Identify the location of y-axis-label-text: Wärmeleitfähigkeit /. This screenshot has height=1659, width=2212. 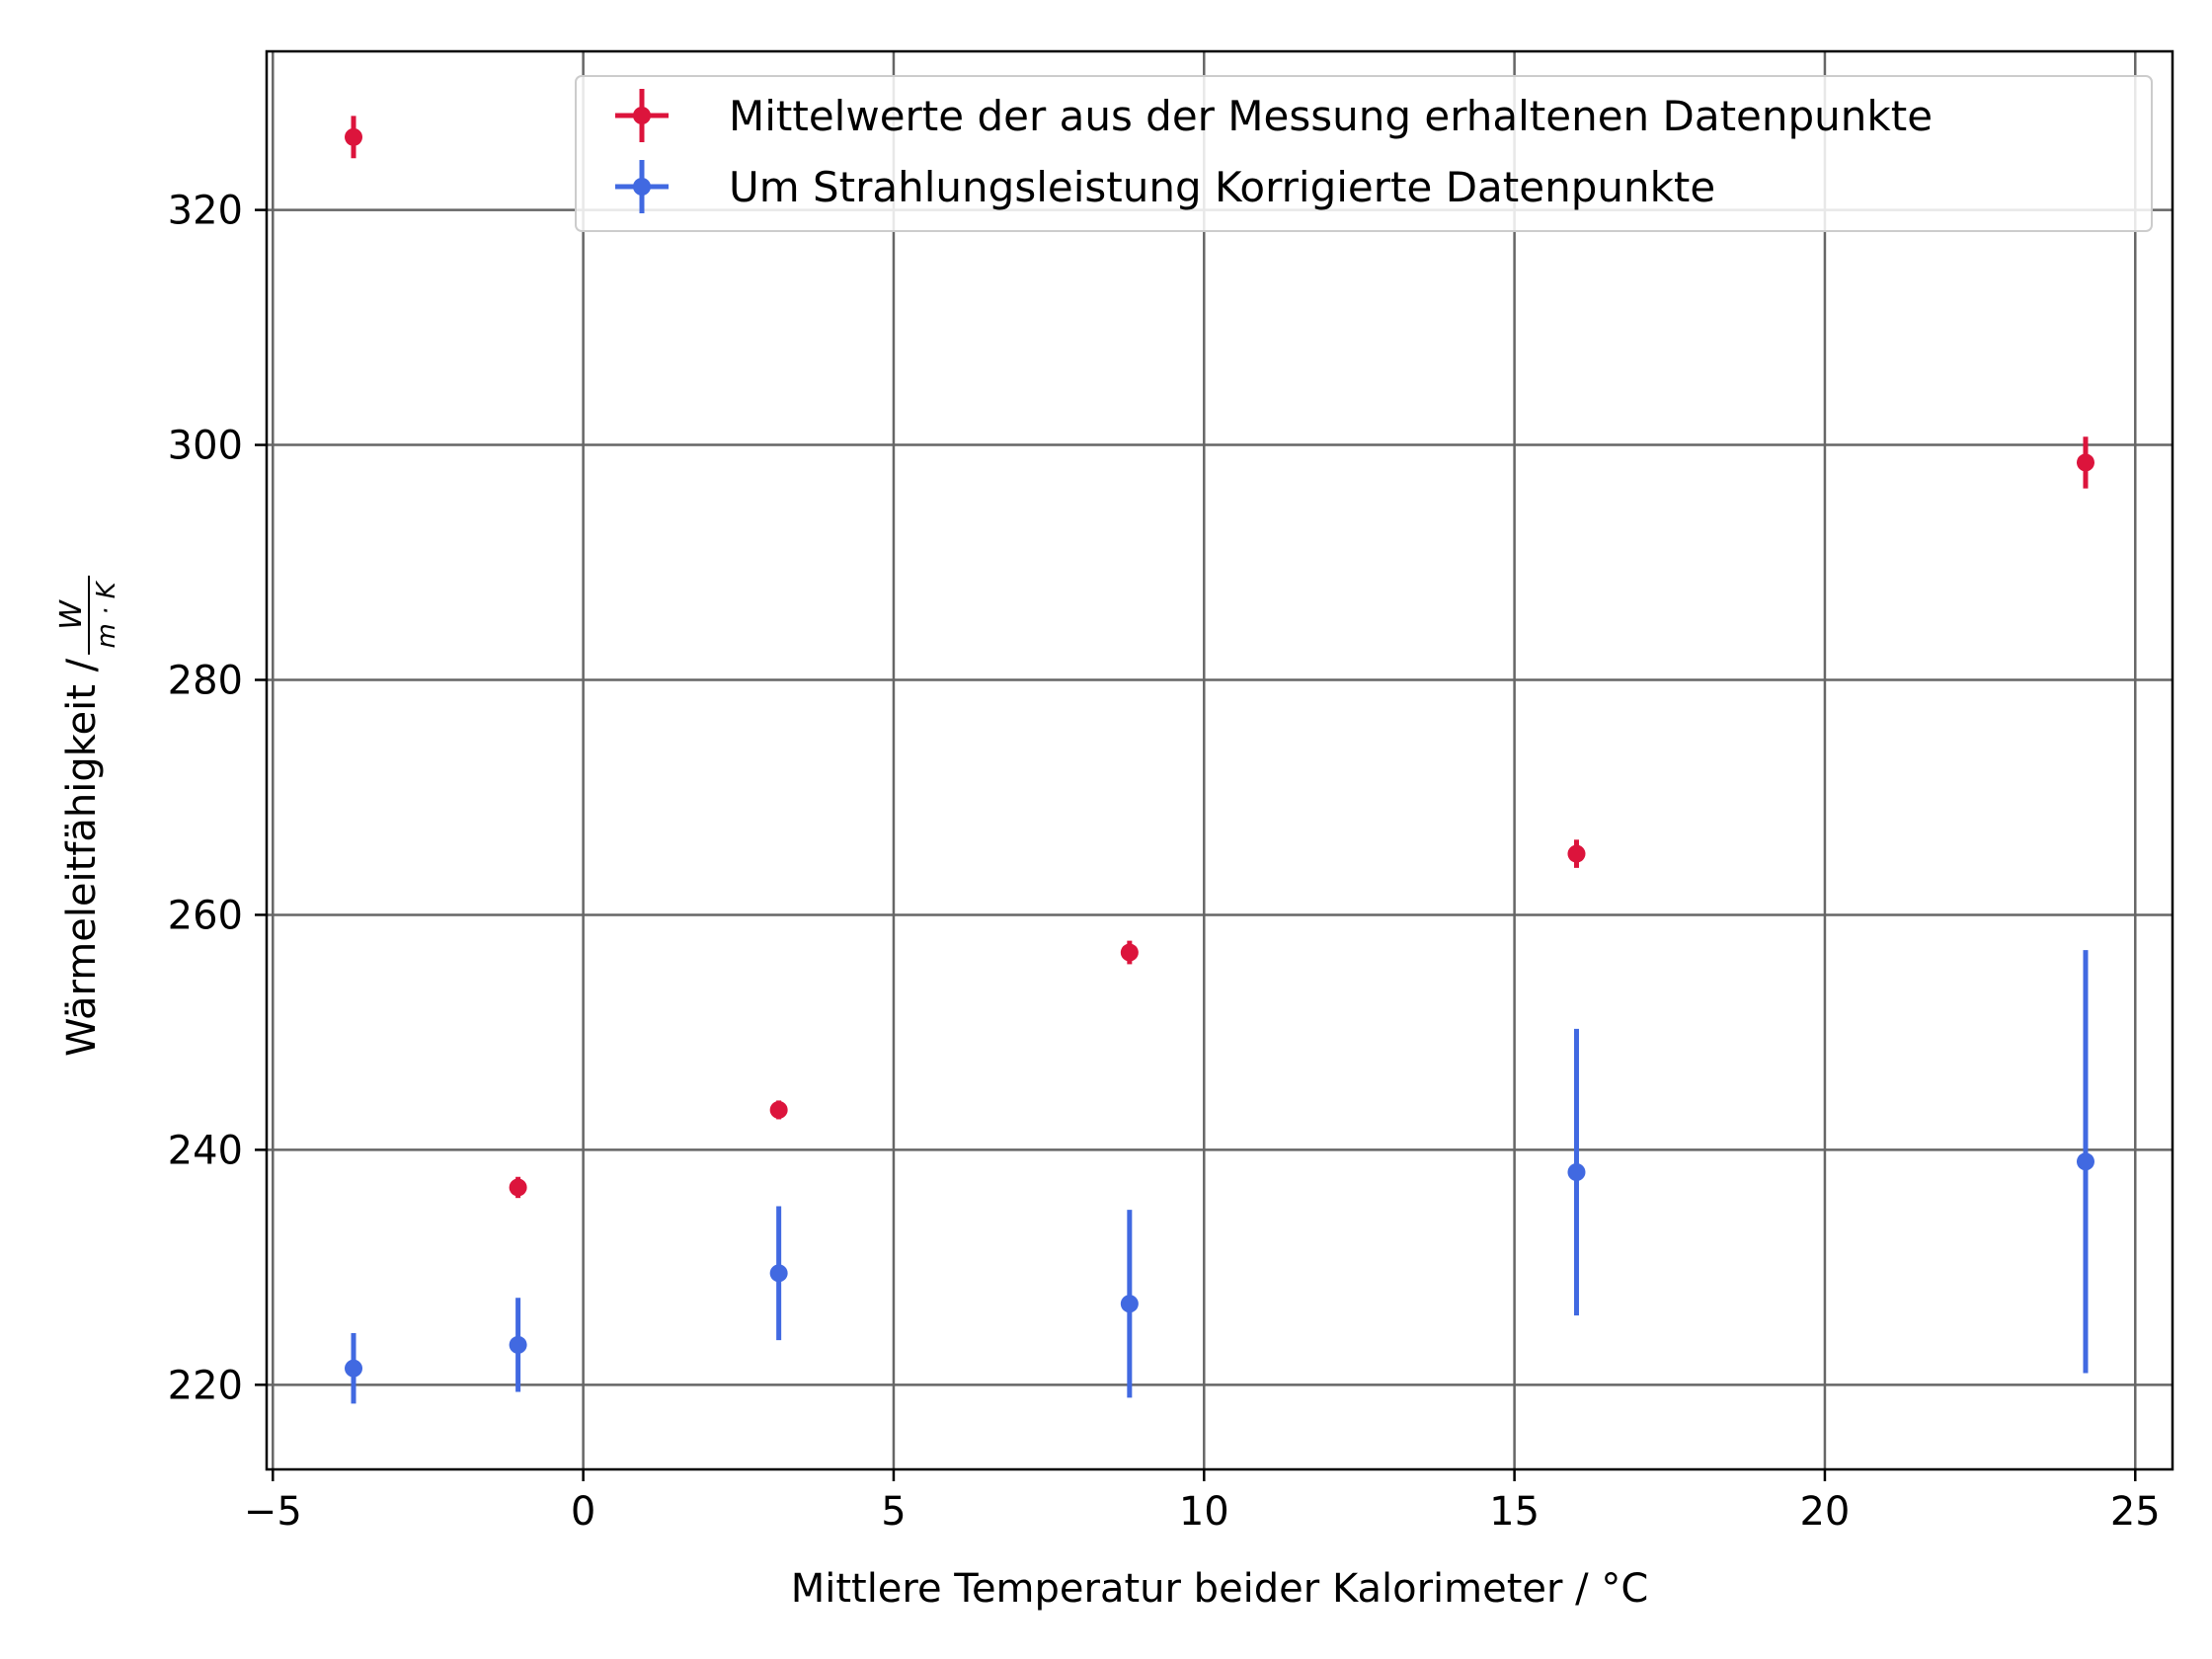
(82, 858).